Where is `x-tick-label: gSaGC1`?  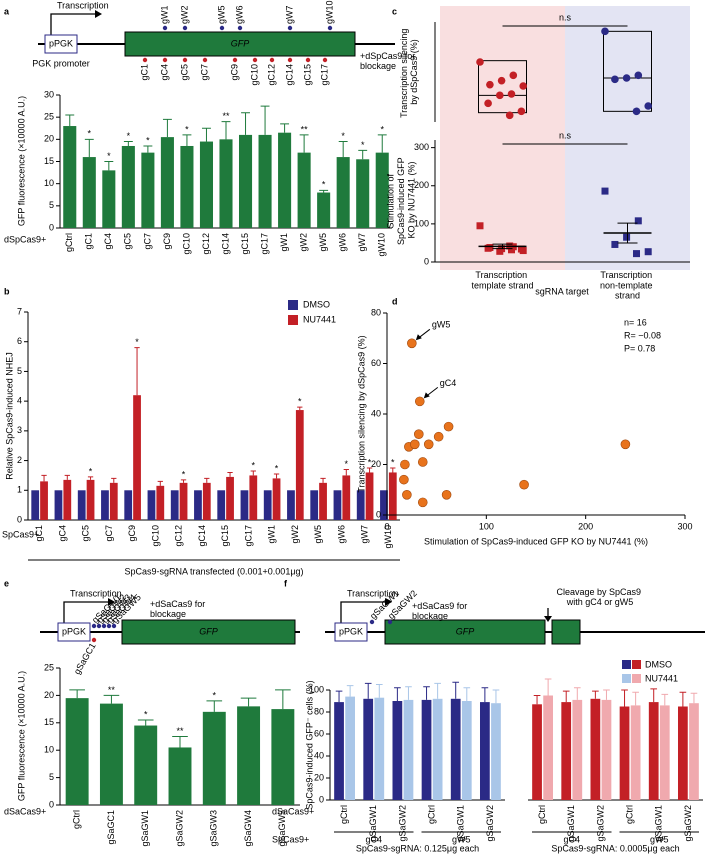 x-tick-label: gSaGC1 is located at coordinates (111, 827).